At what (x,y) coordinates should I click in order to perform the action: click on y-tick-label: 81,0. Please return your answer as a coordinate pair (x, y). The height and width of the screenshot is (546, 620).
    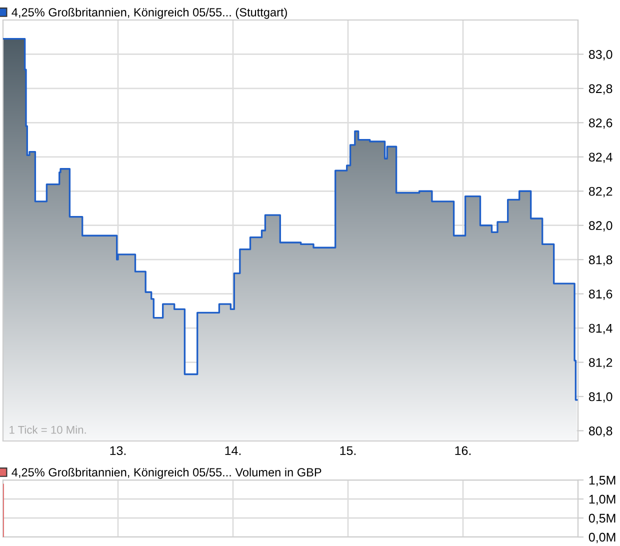
    Looking at the image, I should click on (600, 397).